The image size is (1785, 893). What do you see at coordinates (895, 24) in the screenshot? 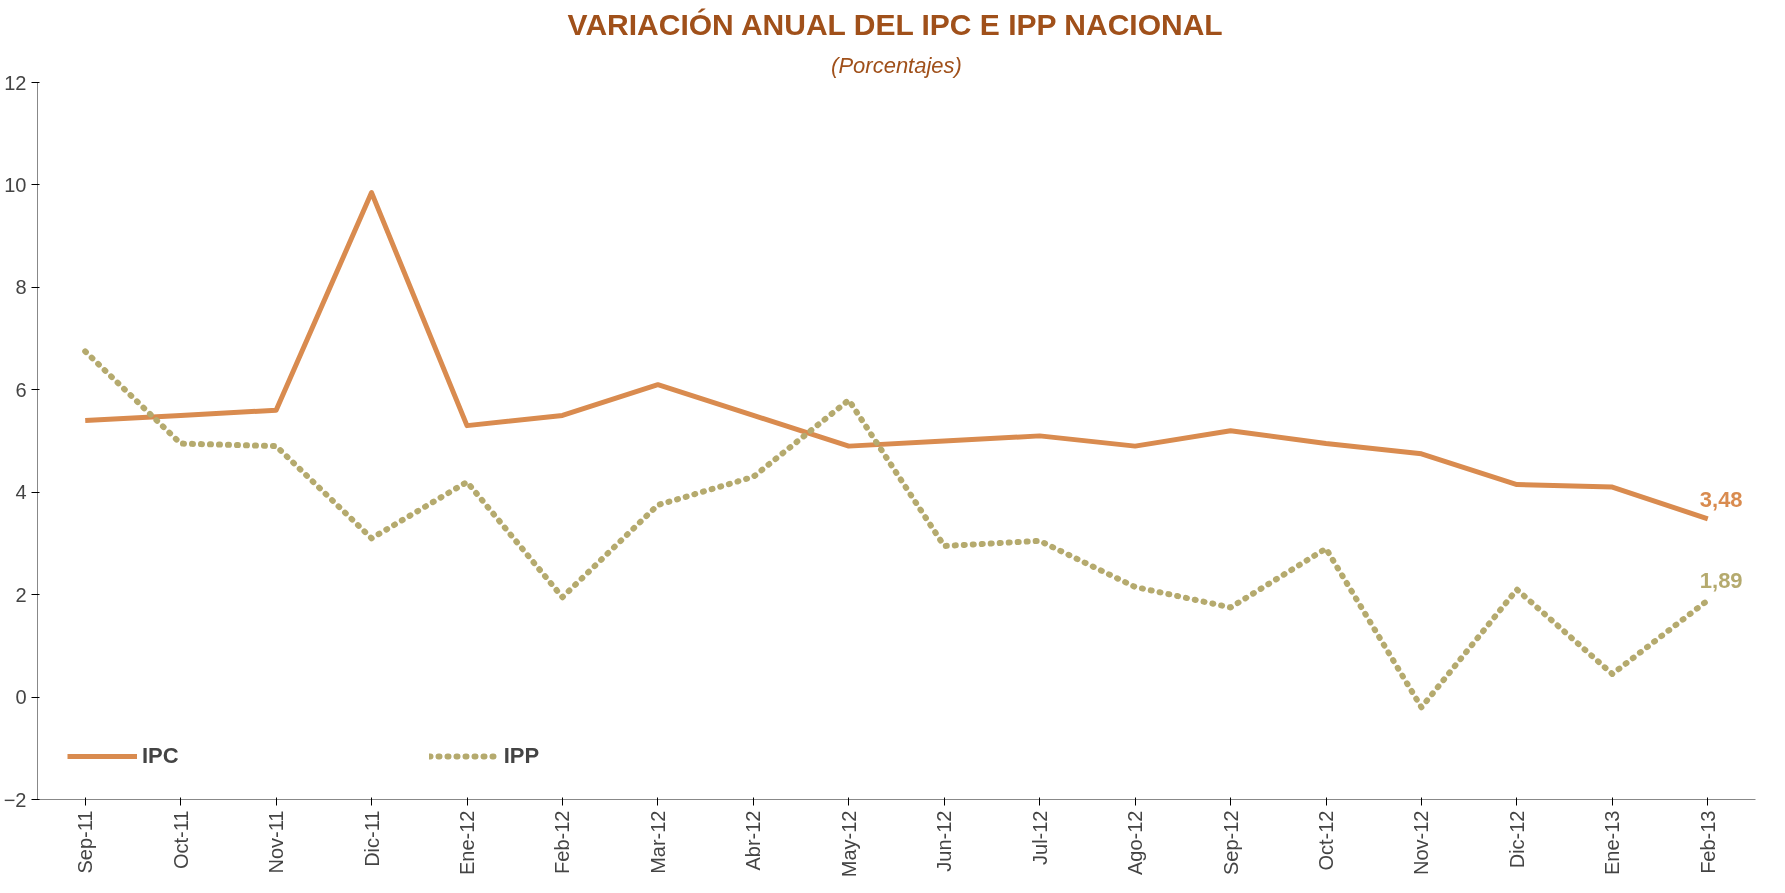
I see `chart-title: VARIACIÓN ANUAL DEL IPC E IPP NACIONAL` at bounding box center [895, 24].